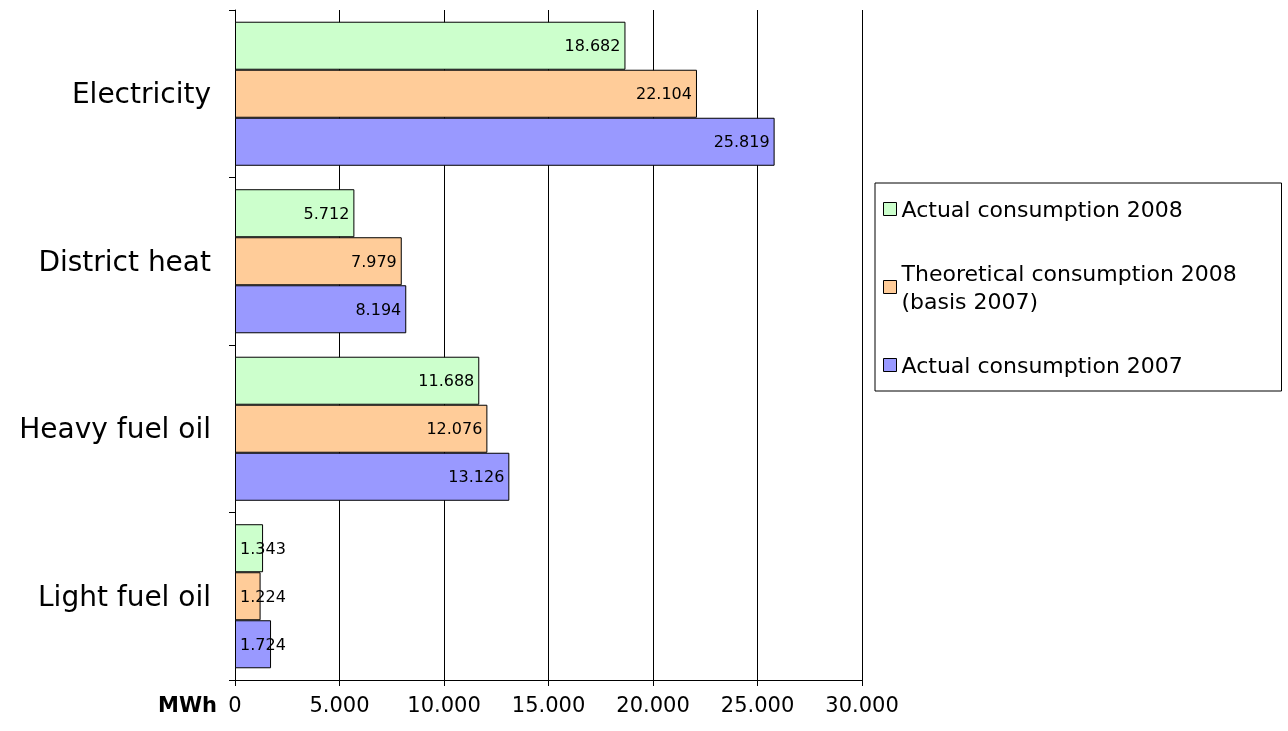  Describe the element at coordinates (339, 704) in the screenshot. I see `x-tick-label: 5.000` at that location.